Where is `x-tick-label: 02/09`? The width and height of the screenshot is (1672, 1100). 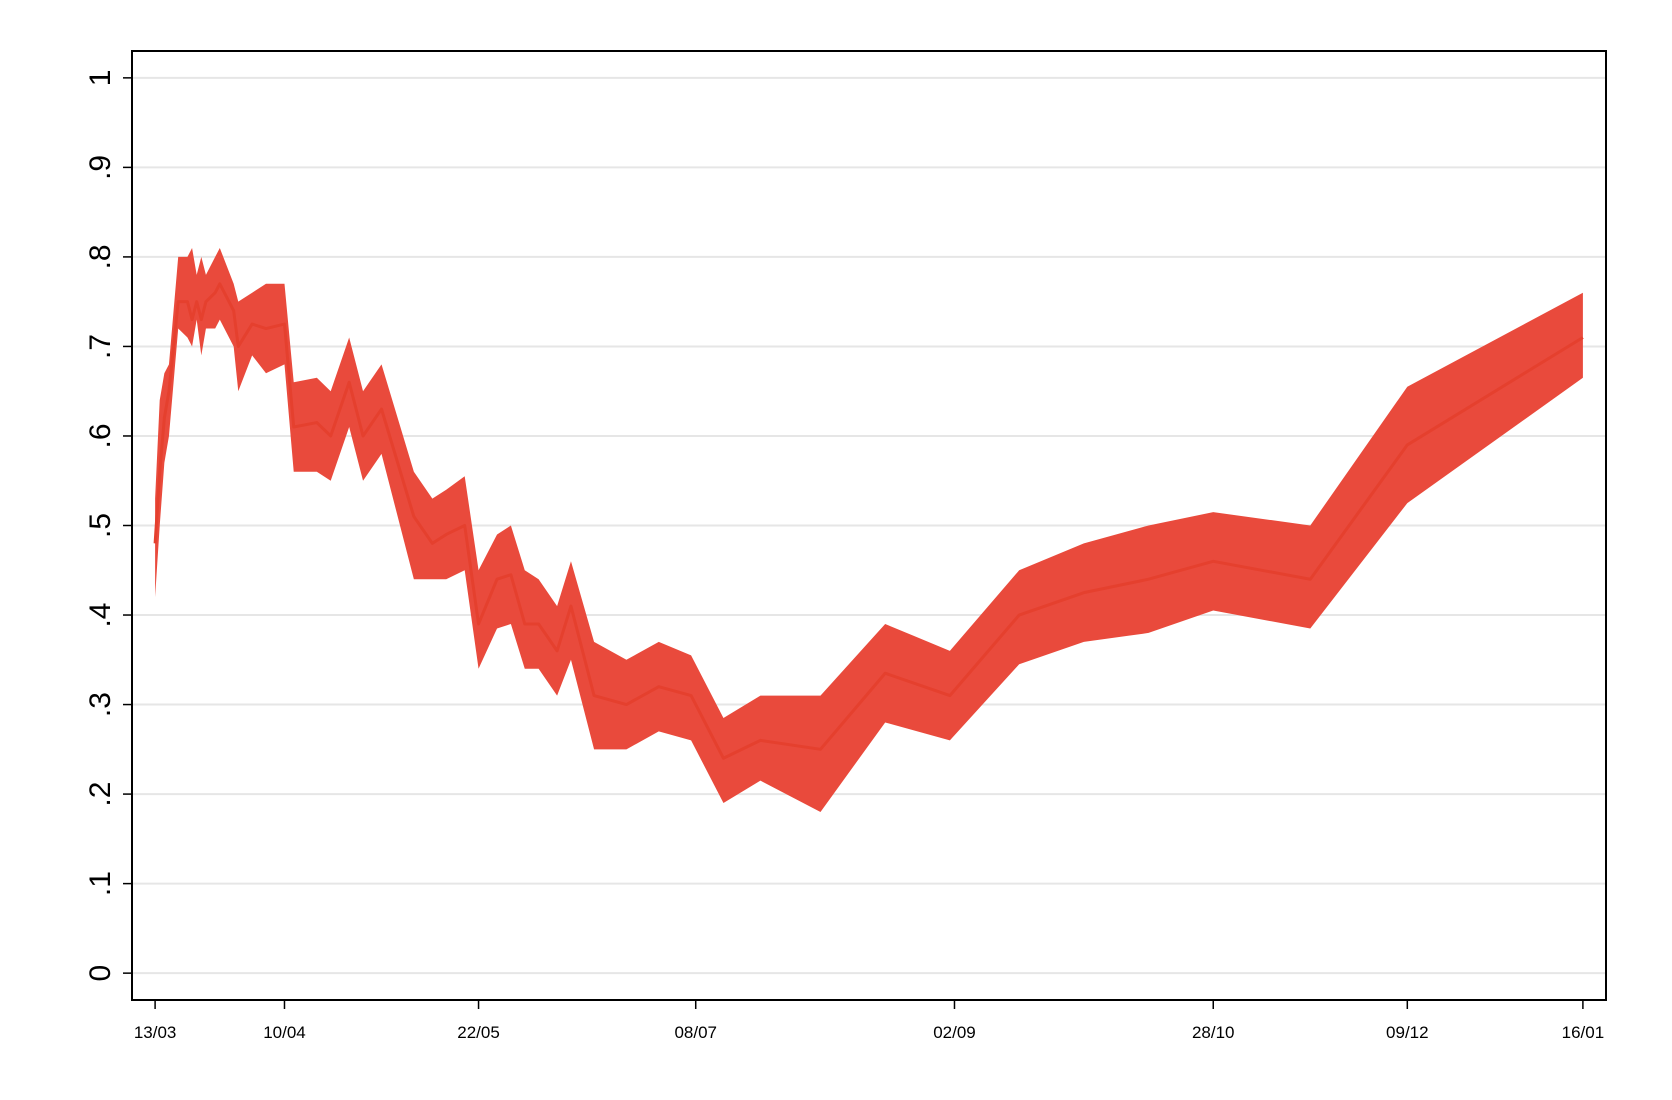
x-tick-label: 02/09 is located at coordinates (954, 1032).